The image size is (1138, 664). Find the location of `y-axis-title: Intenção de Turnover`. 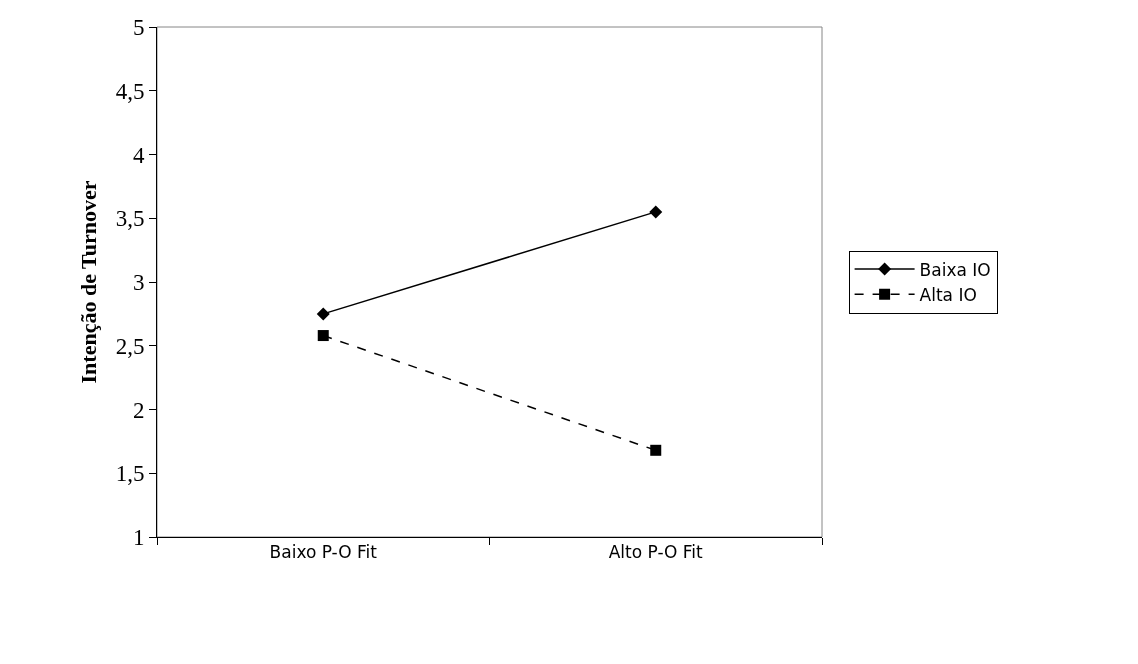

y-axis-title: Intenção de Turnover is located at coordinates (89, 282).